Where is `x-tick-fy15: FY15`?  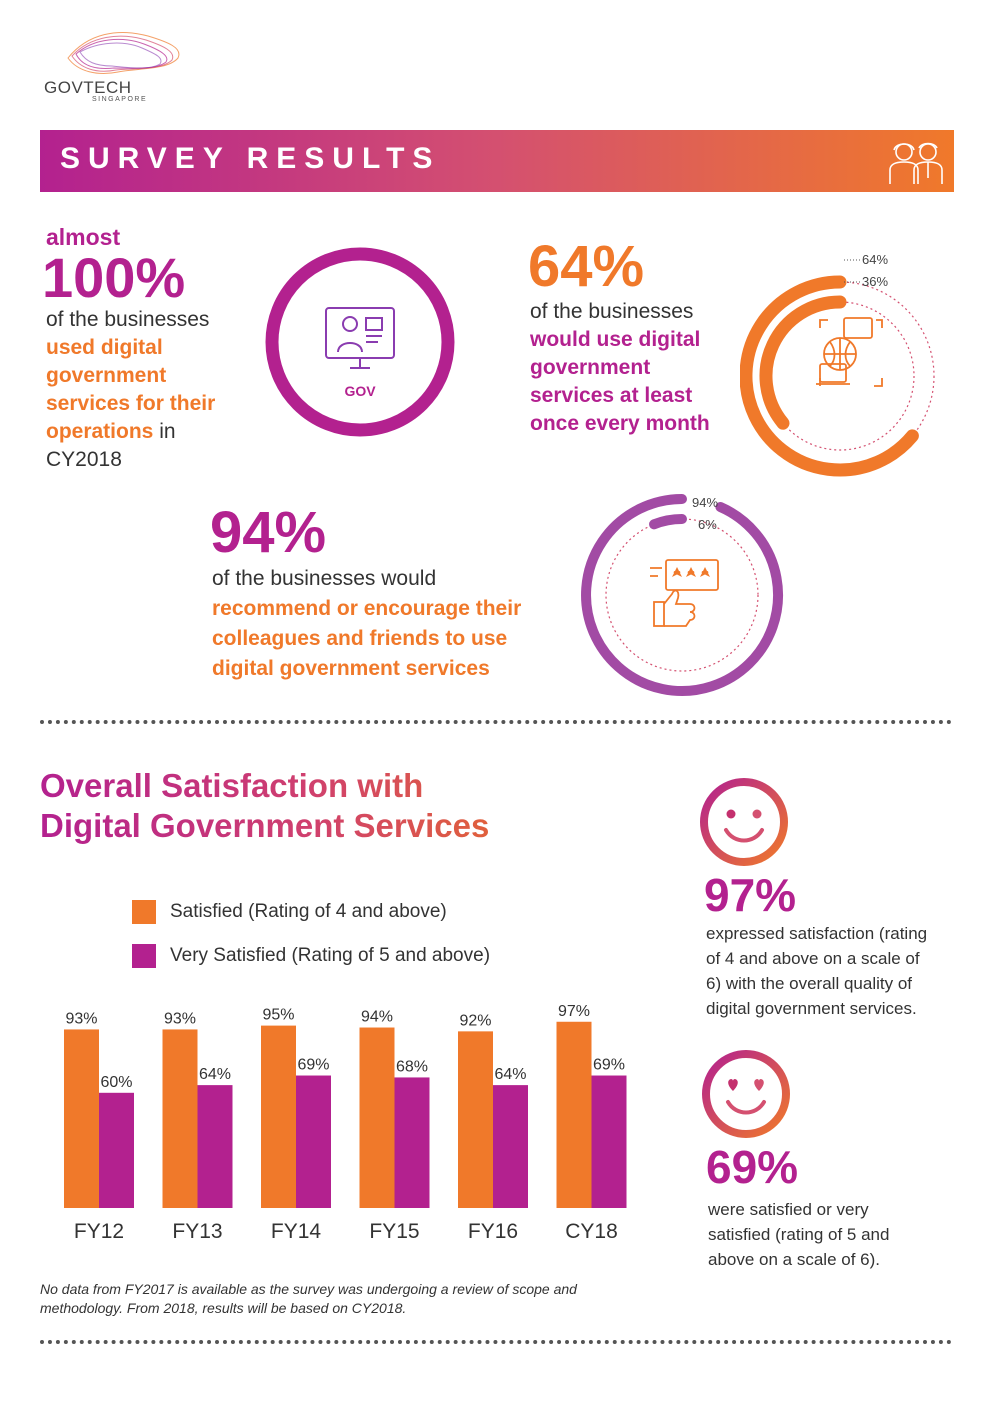 x-tick-fy15: FY15 is located at coordinates (394, 1231).